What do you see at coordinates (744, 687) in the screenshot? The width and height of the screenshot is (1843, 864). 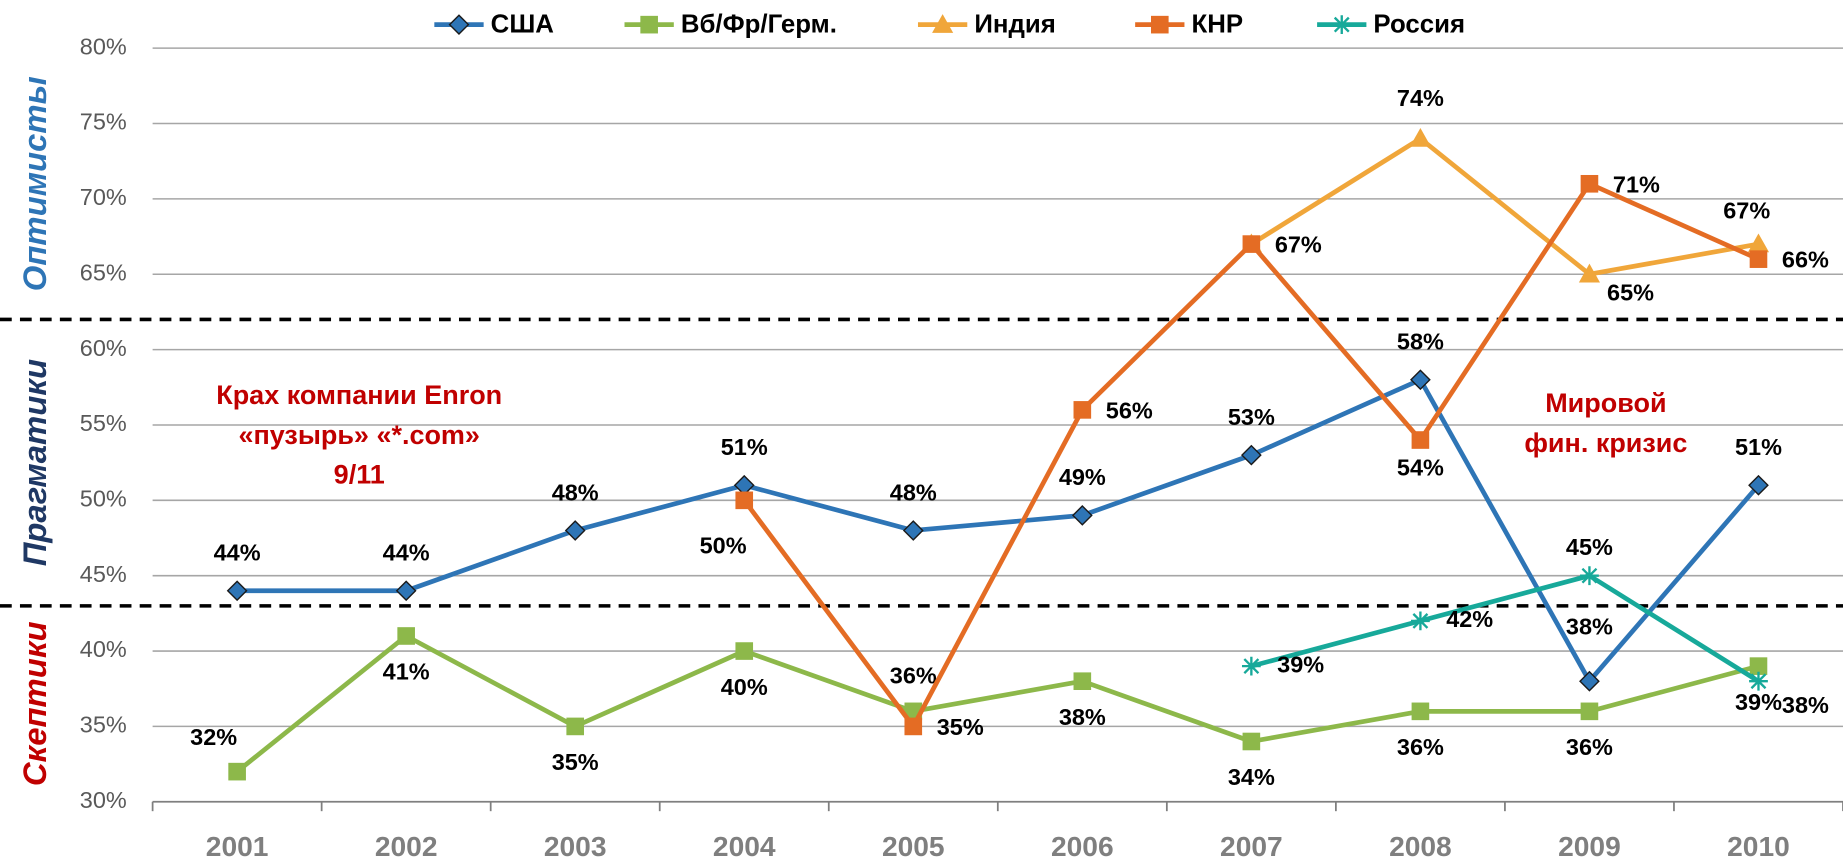 I see `value-label: 40%` at bounding box center [744, 687].